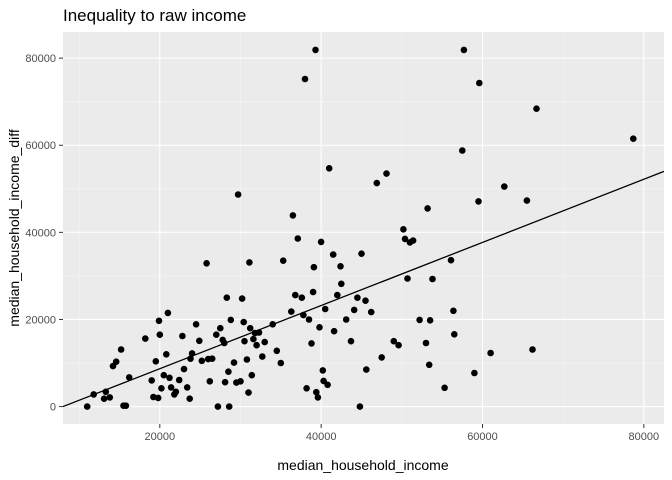 The height and width of the screenshot is (480, 672). I want to click on y-axis-ticks: 0 20000 40000 60000 80000, so click(44, 233).